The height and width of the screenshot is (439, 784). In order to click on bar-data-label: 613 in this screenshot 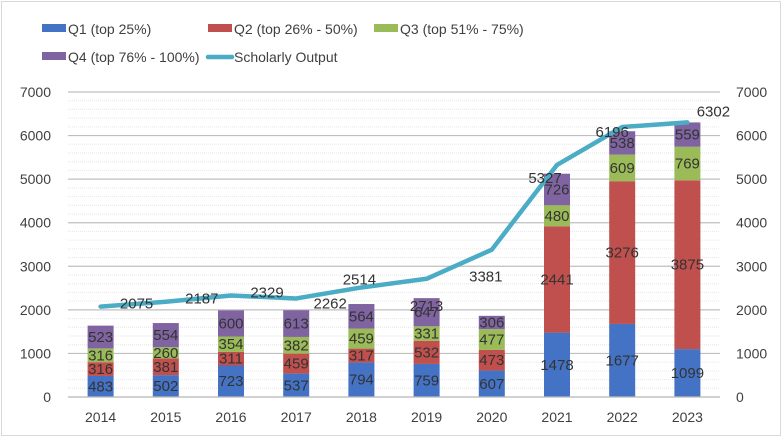, I will do `click(296, 324)`.